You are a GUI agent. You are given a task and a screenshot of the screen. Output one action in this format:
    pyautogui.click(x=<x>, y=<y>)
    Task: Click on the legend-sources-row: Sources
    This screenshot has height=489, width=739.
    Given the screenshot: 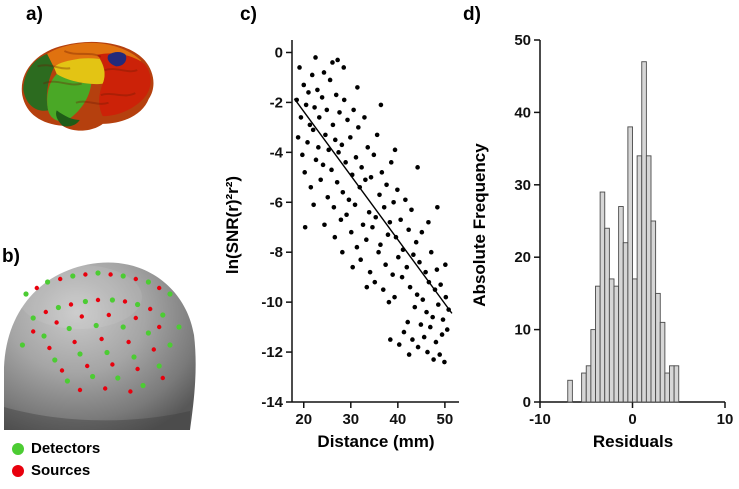 What is the action you would take?
    pyautogui.click(x=56, y=470)
    